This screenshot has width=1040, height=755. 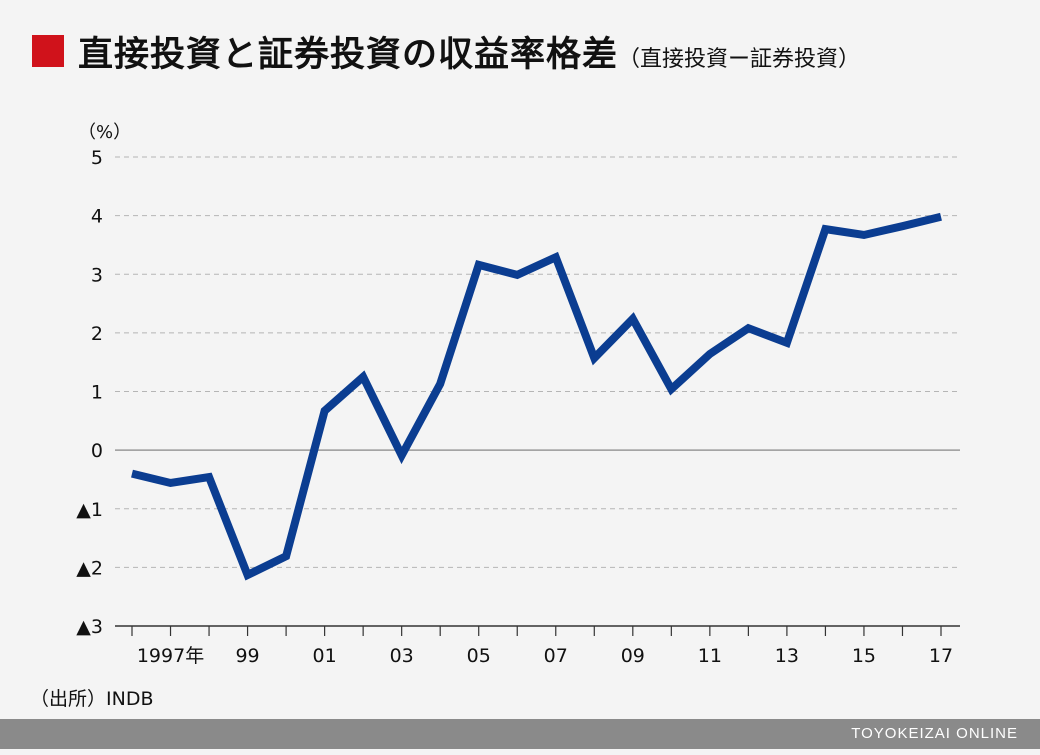 What do you see at coordinates (787, 656) in the screenshot?
I see `x-tick-label: 13` at bounding box center [787, 656].